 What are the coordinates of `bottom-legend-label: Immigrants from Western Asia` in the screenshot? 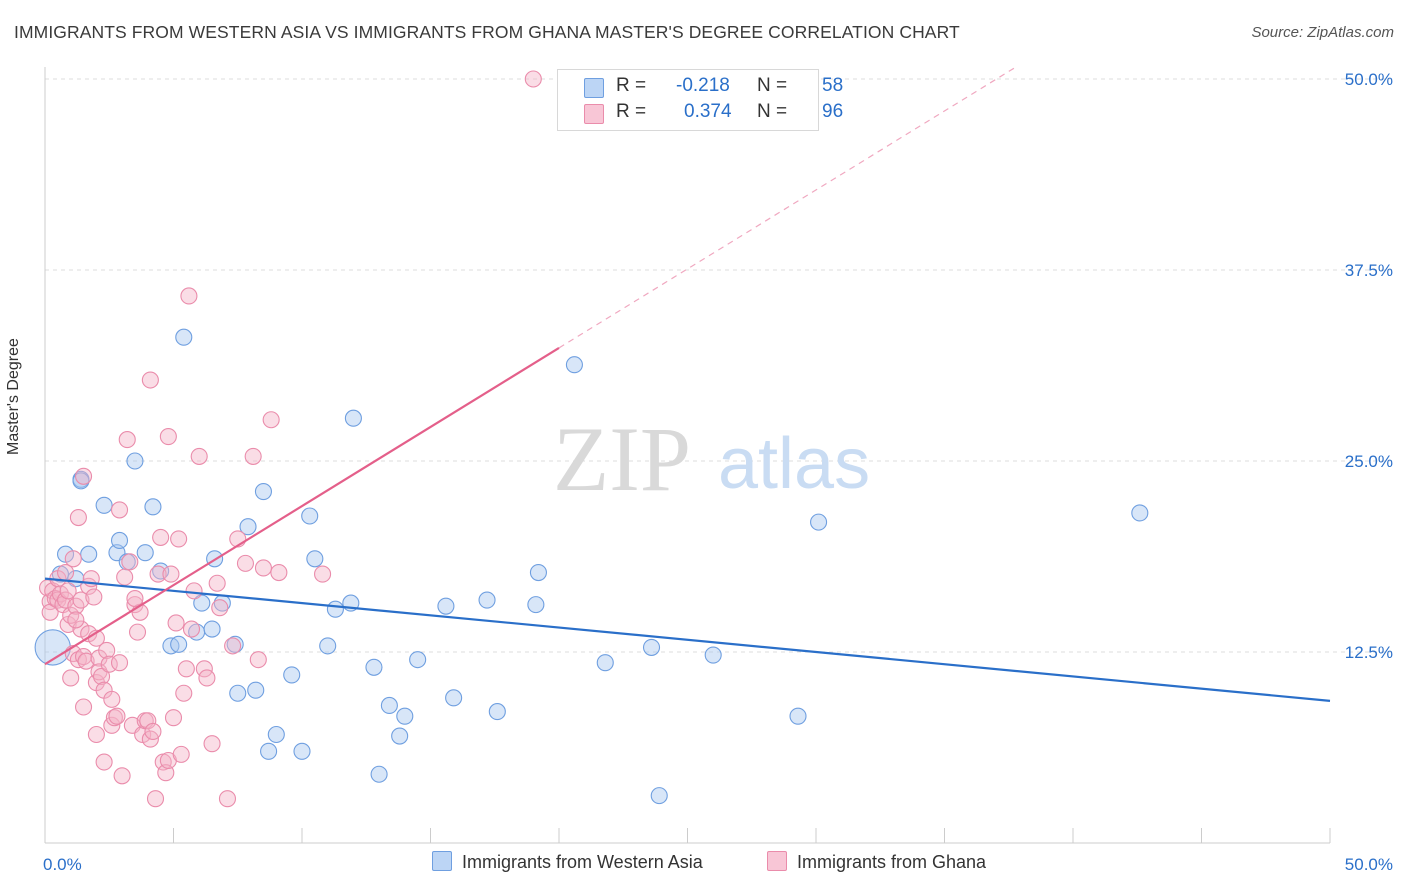 It's located at (582, 862).